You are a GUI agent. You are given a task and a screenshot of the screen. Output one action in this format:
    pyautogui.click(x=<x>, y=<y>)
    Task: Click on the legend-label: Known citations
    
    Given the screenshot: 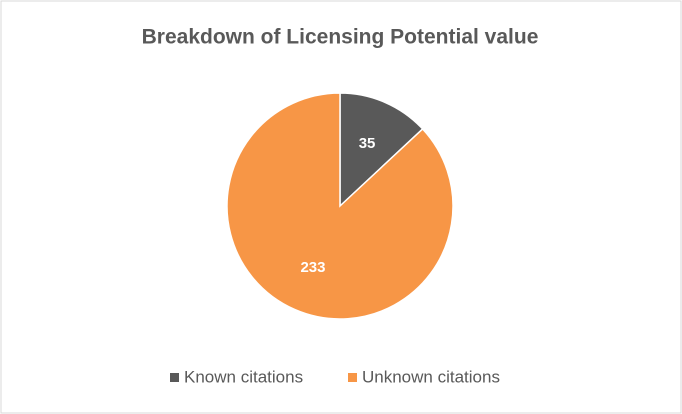 What is the action you would take?
    pyautogui.click(x=243, y=376)
    